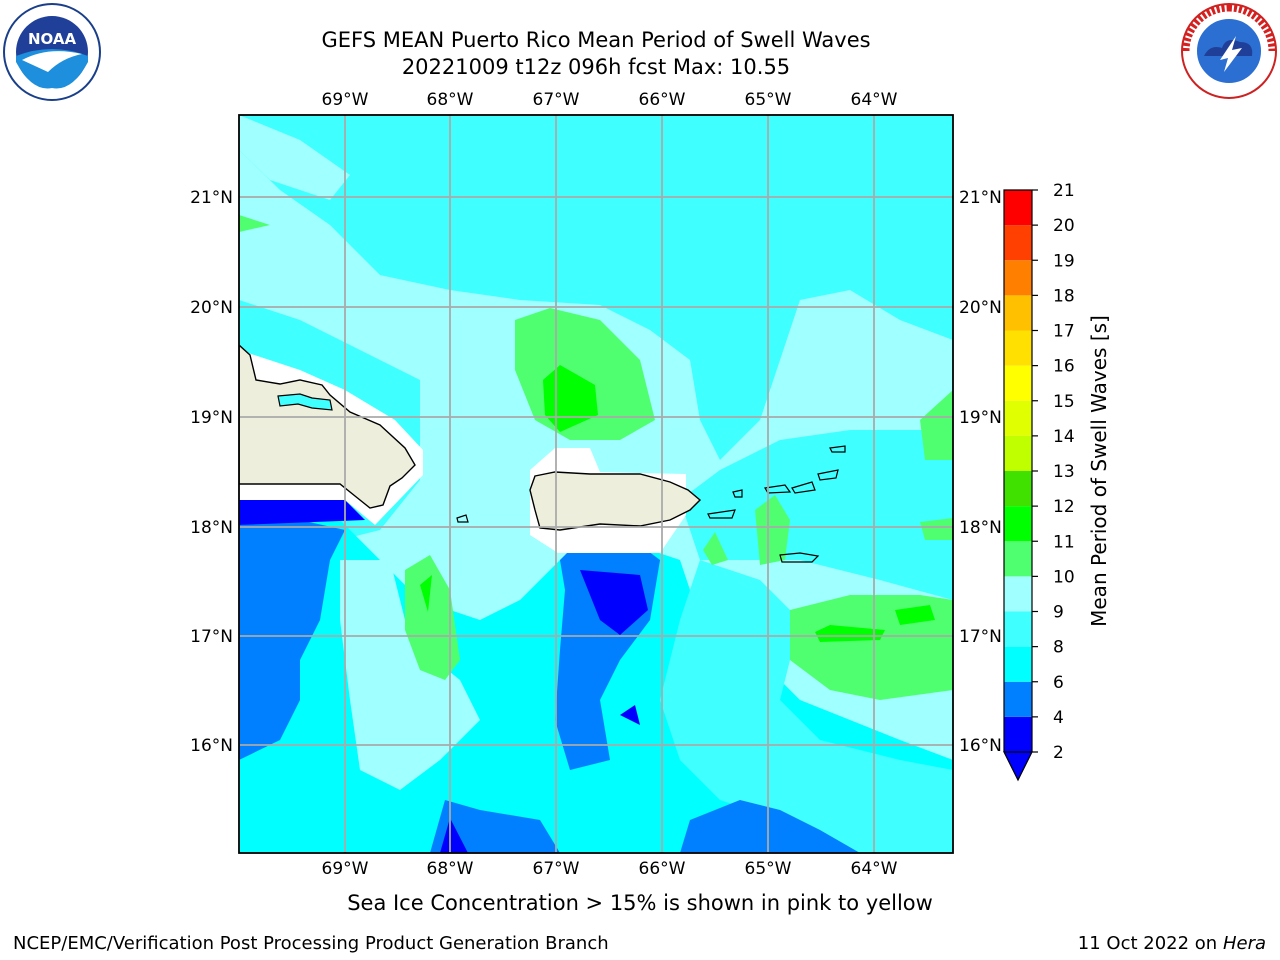 The image size is (1280, 960). Describe the element at coordinates (1064, 296) in the screenshot. I see `colorbar-tick-label-3: 18` at that location.